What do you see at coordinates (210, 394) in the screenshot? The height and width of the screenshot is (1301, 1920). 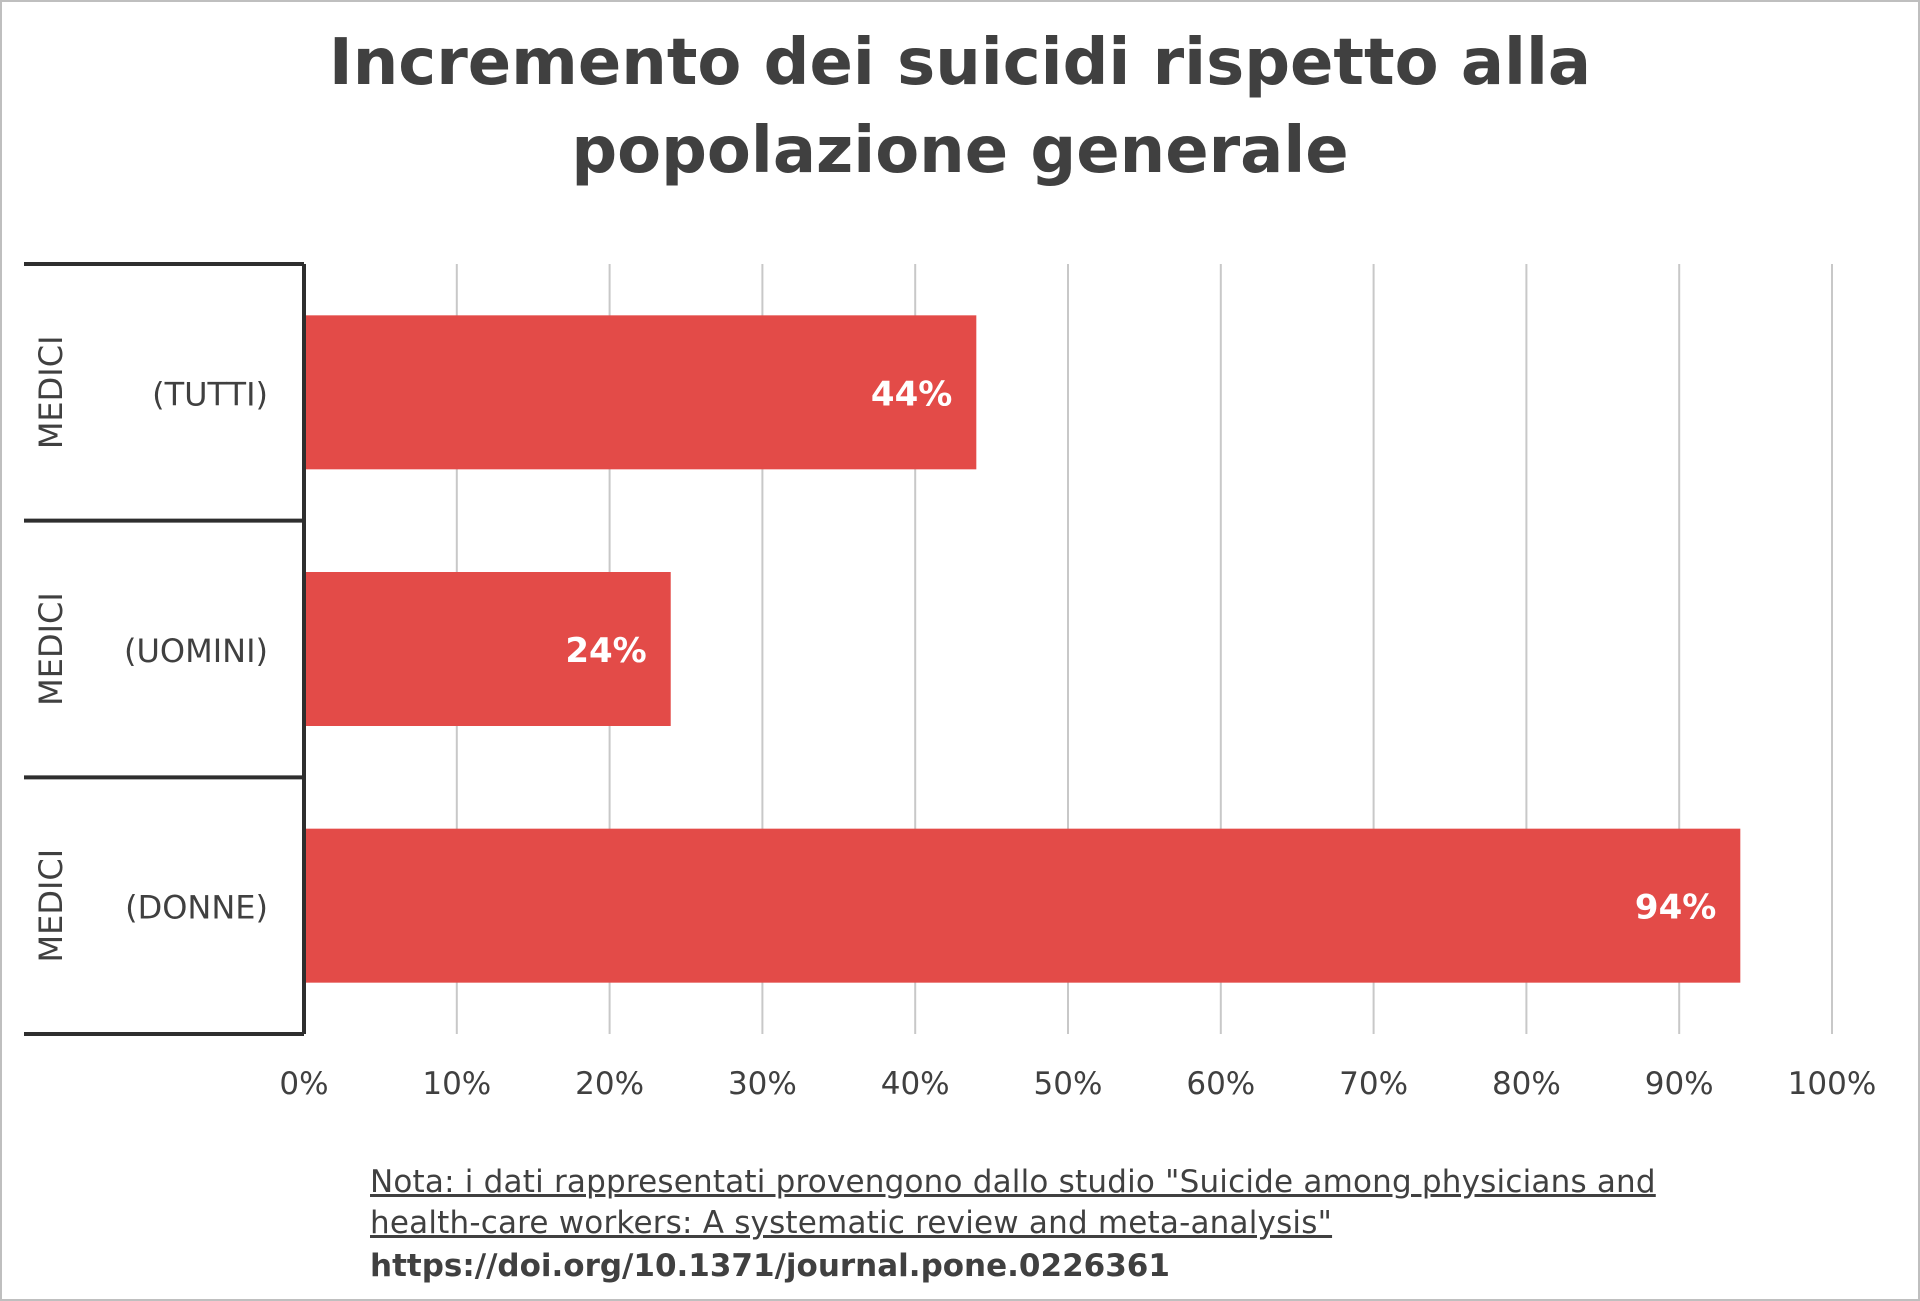 I see `category-label: (TUTTI)` at bounding box center [210, 394].